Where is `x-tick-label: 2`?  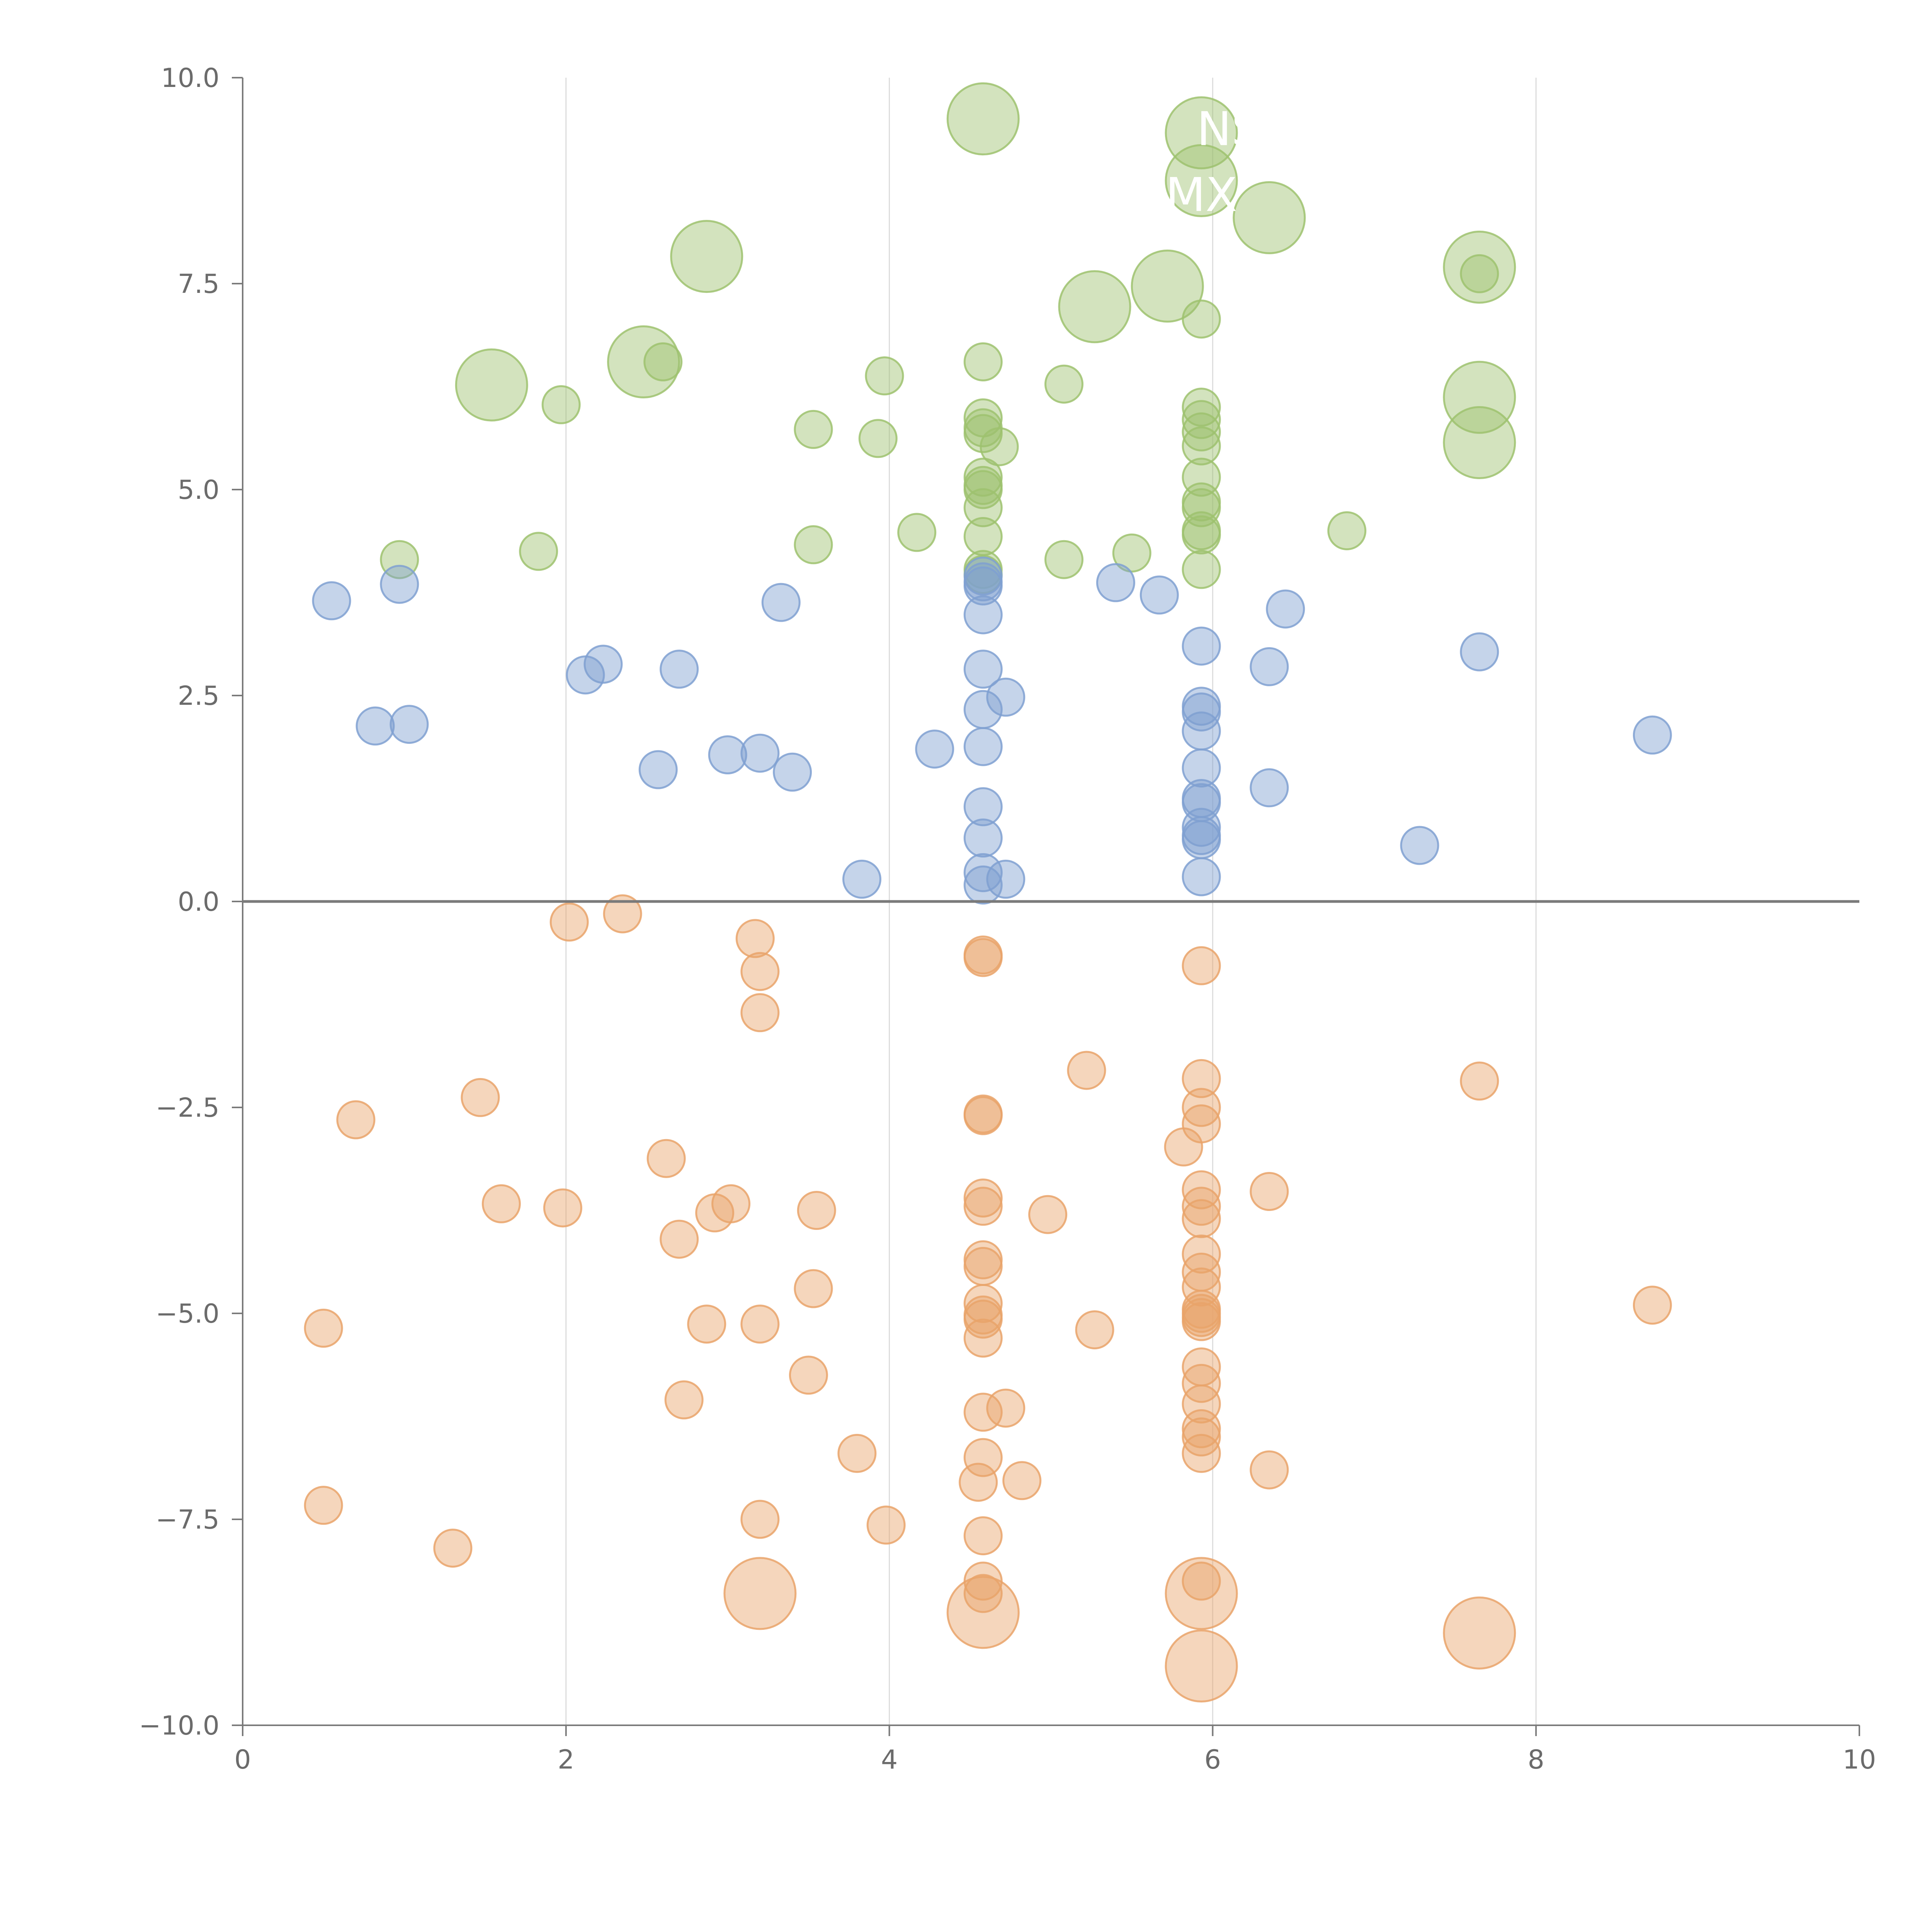 x-tick-label: 2 is located at coordinates (566, 1760).